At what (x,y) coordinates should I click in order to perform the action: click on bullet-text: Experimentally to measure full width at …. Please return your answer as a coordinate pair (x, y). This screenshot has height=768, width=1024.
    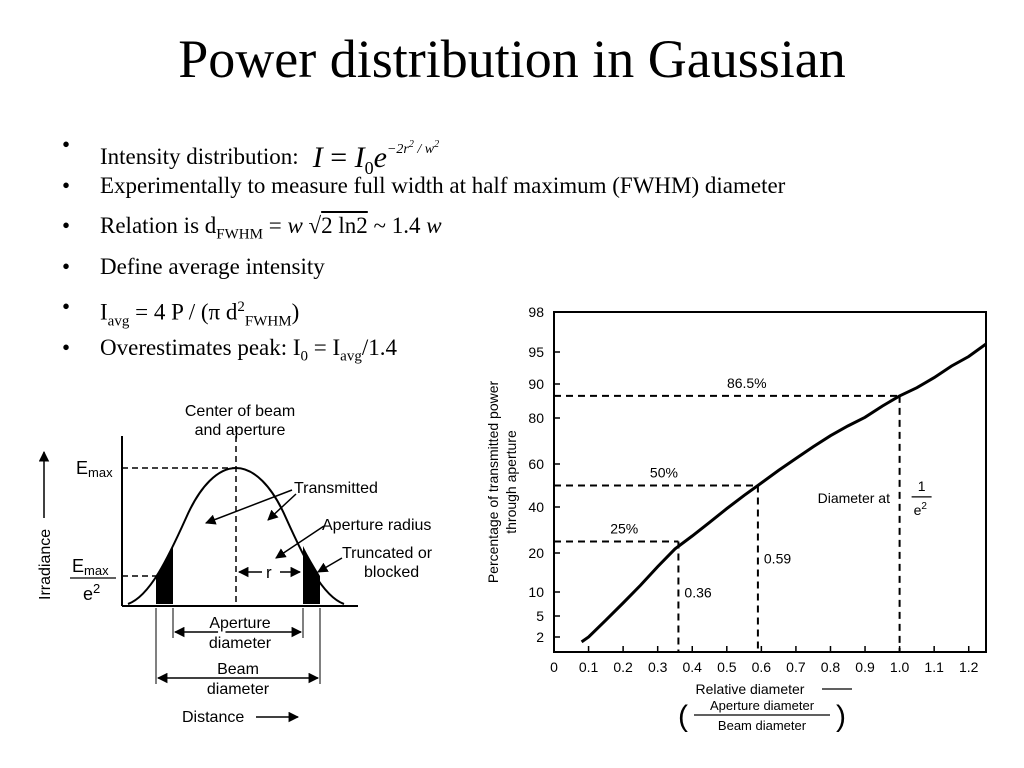
    Looking at the image, I should click on (443, 185).